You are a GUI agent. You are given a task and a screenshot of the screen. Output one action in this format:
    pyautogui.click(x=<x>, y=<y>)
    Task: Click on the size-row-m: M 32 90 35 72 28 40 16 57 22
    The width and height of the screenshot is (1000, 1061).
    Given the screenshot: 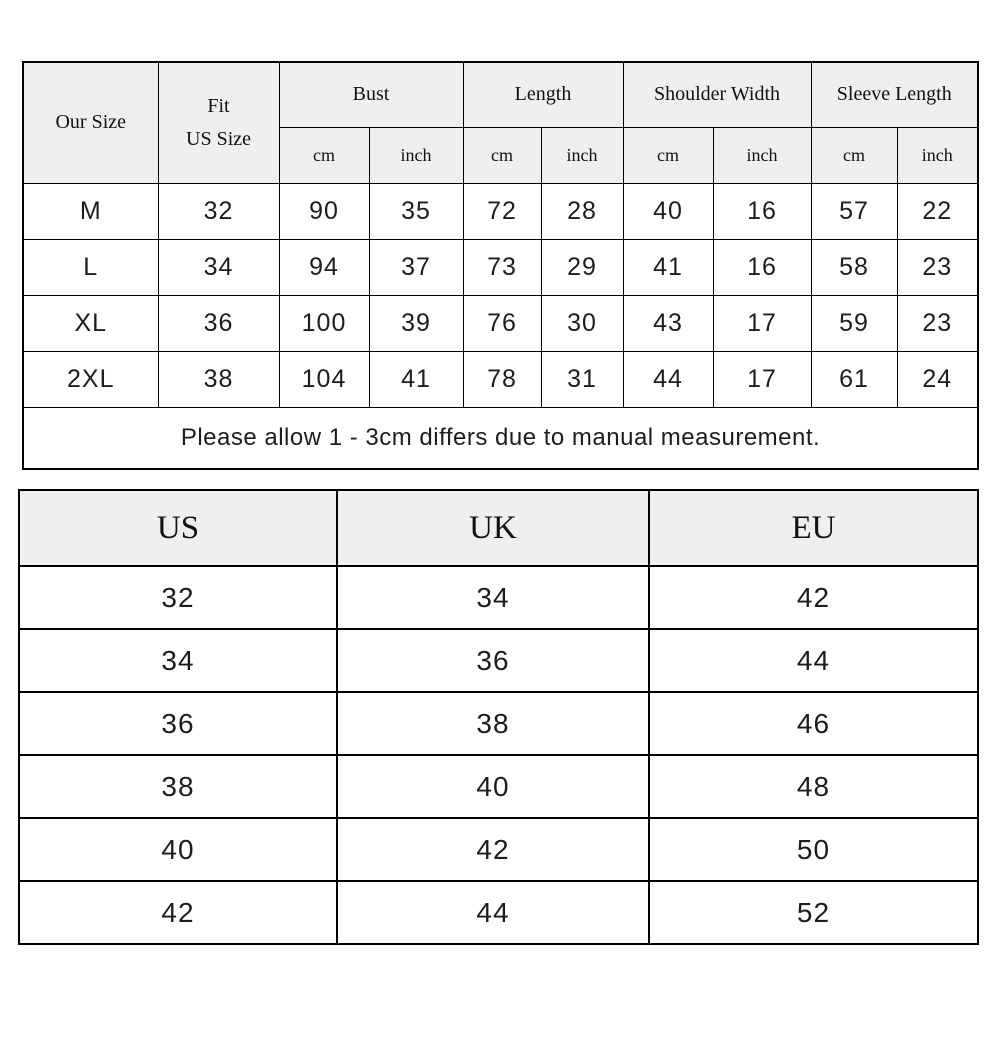 What is the action you would take?
    pyautogui.click(x=500, y=211)
    